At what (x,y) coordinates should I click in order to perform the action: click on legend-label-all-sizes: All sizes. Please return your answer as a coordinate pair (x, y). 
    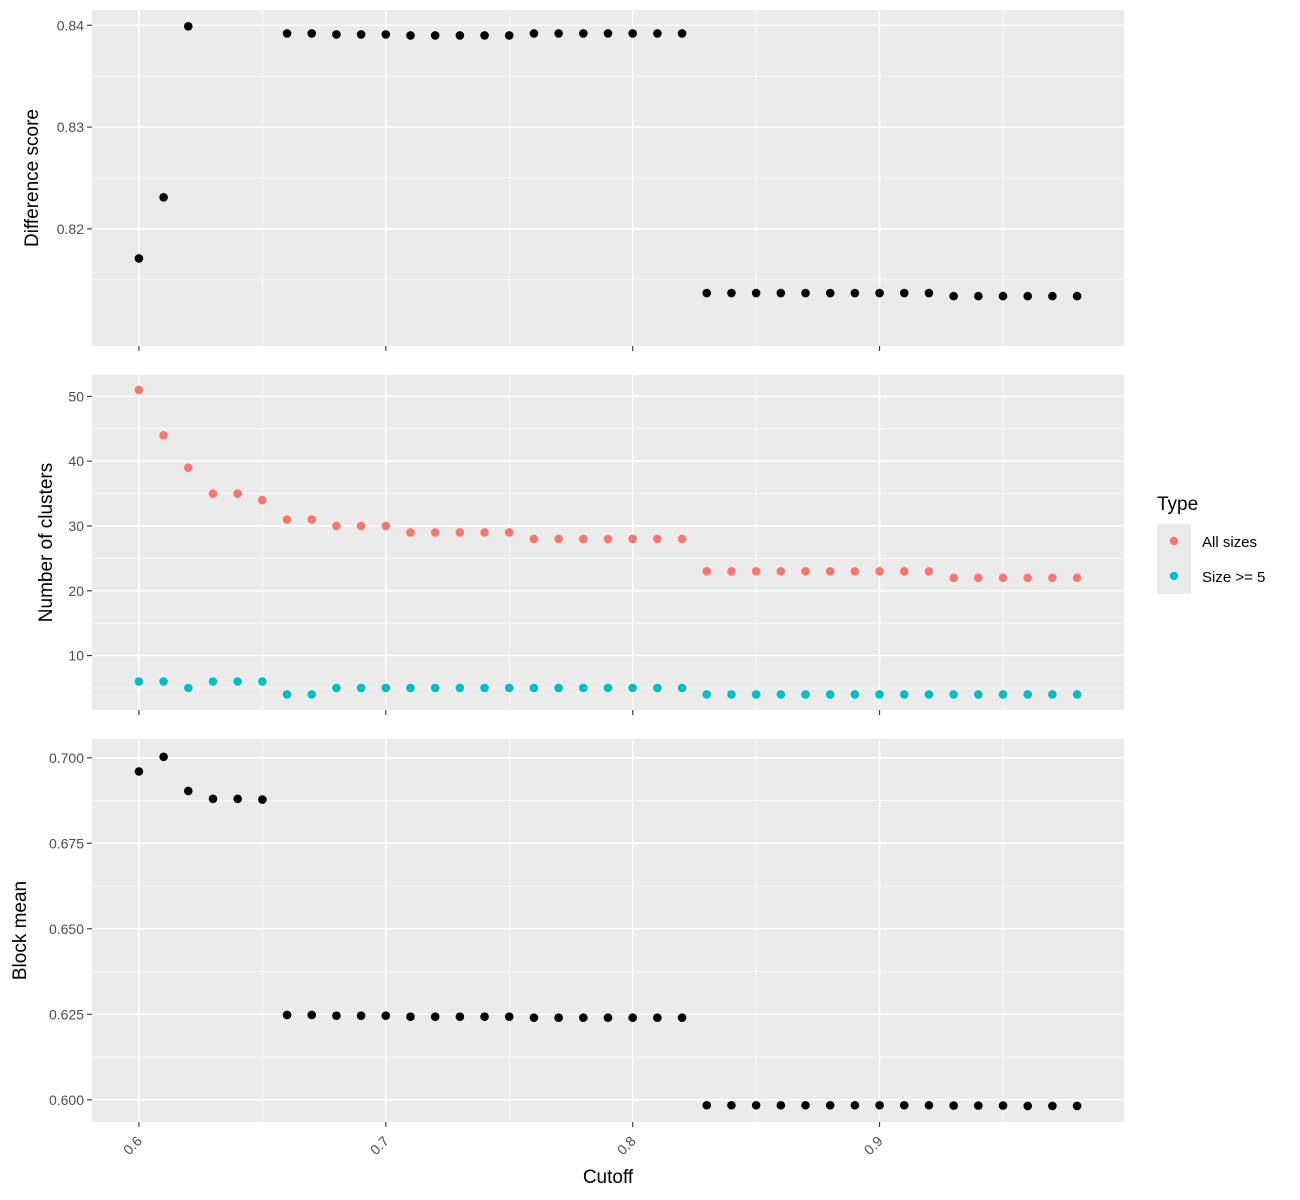
    Looking at the image, I should click on (1229, 542).